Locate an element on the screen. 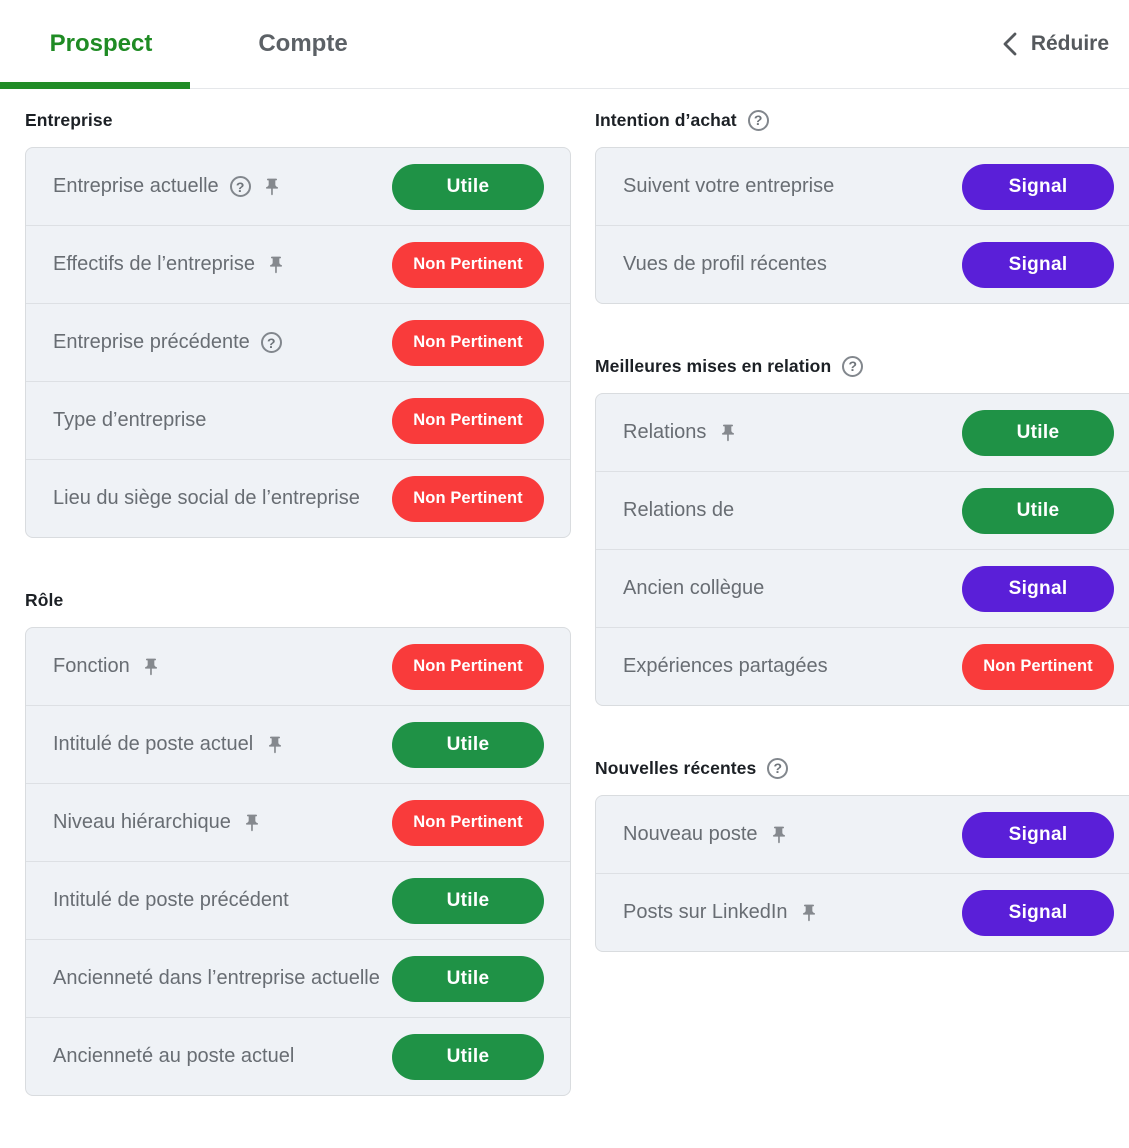 The height and width of the screenshot is (1148, 1129). row-label: Intitulé de poste actuel is located at coordinates (153, 744).